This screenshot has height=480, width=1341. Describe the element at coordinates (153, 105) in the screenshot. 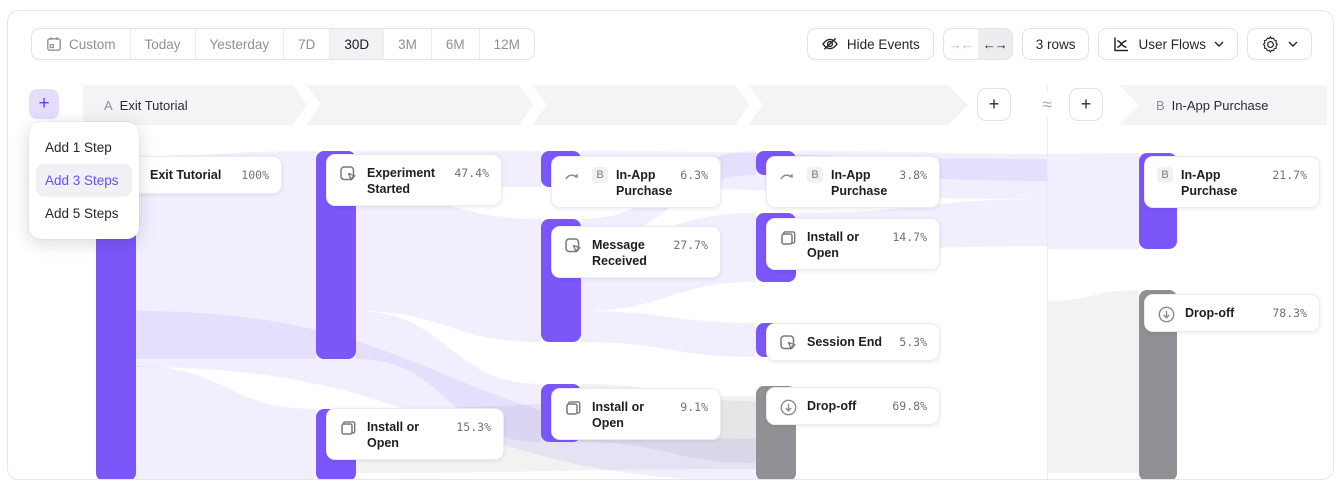

I see `step-a-label: Exit Tutorial` at that location.